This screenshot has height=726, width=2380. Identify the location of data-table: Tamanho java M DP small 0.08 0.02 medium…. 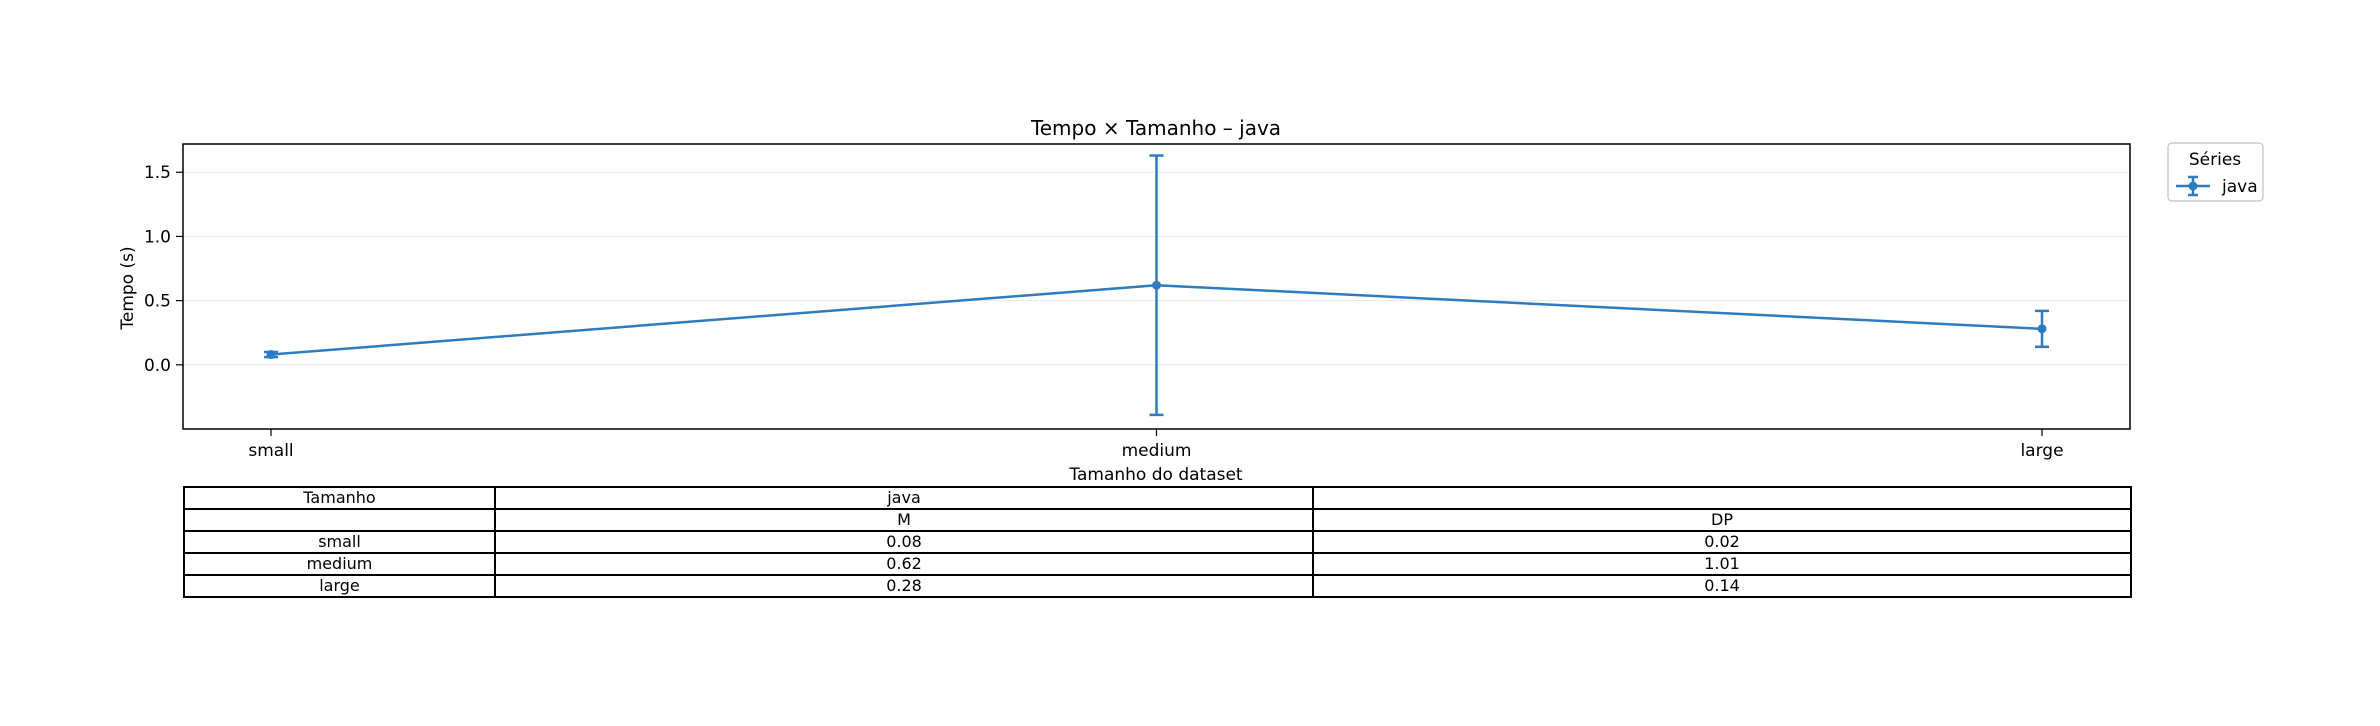
(1157, 542).